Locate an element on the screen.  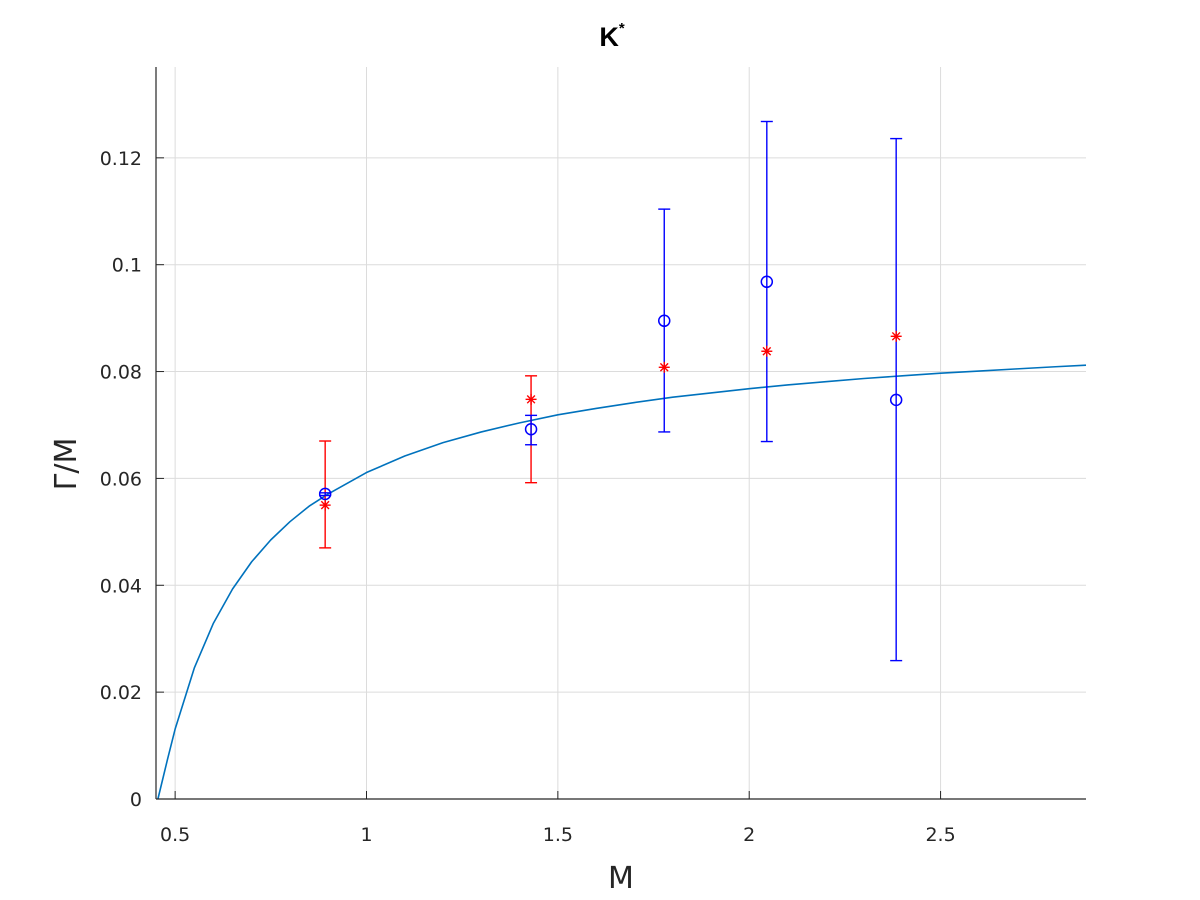
x-tick-label: 2 is located at coordinates (749, 835).